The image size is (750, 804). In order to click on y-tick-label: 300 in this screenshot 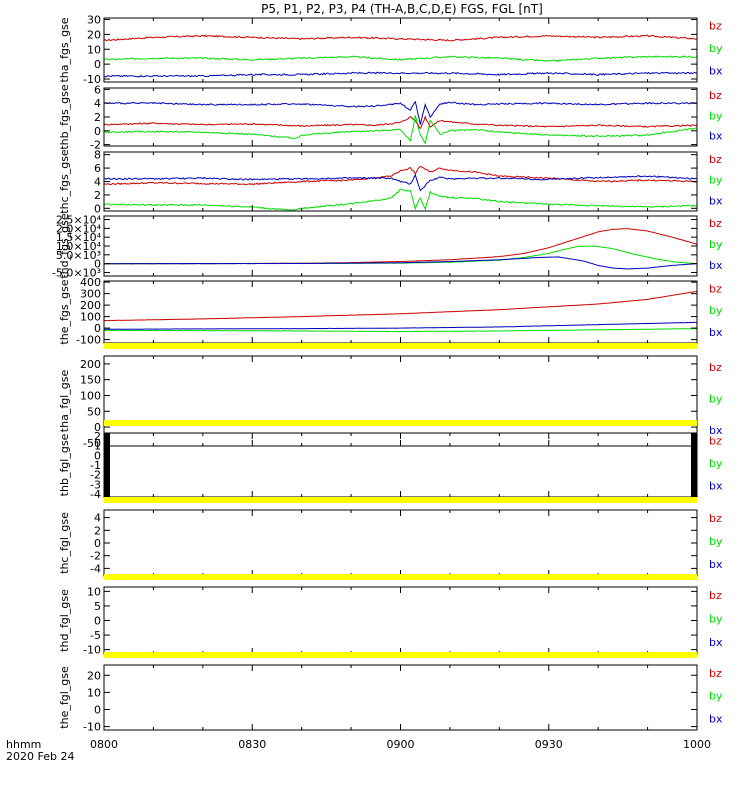, I will do `click(90, 294)`.